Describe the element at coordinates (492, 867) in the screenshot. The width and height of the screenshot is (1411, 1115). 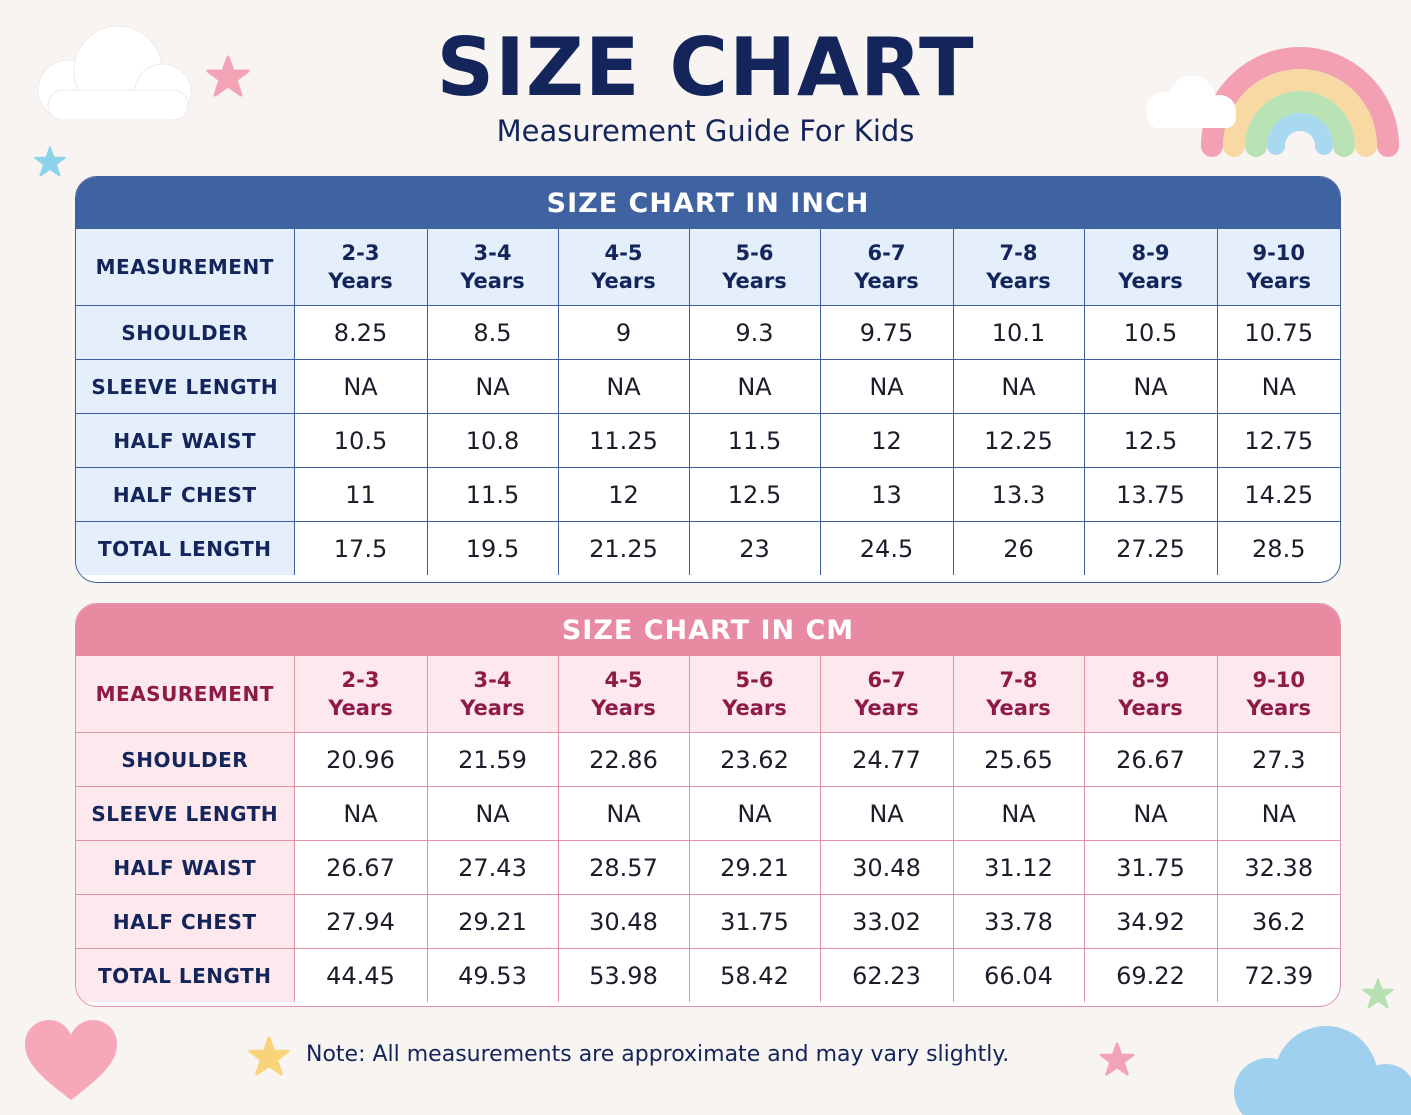
I see `table-cell: 27.43` at that location.